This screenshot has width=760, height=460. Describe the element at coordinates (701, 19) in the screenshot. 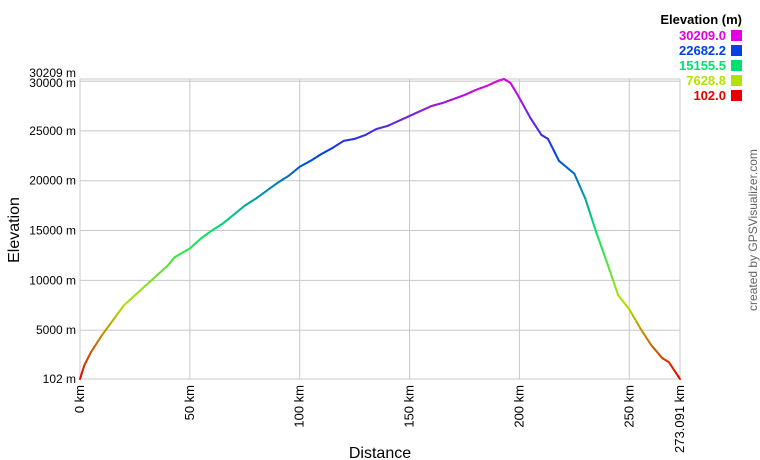

I see `legend-title: Elevation (m)` at that location.